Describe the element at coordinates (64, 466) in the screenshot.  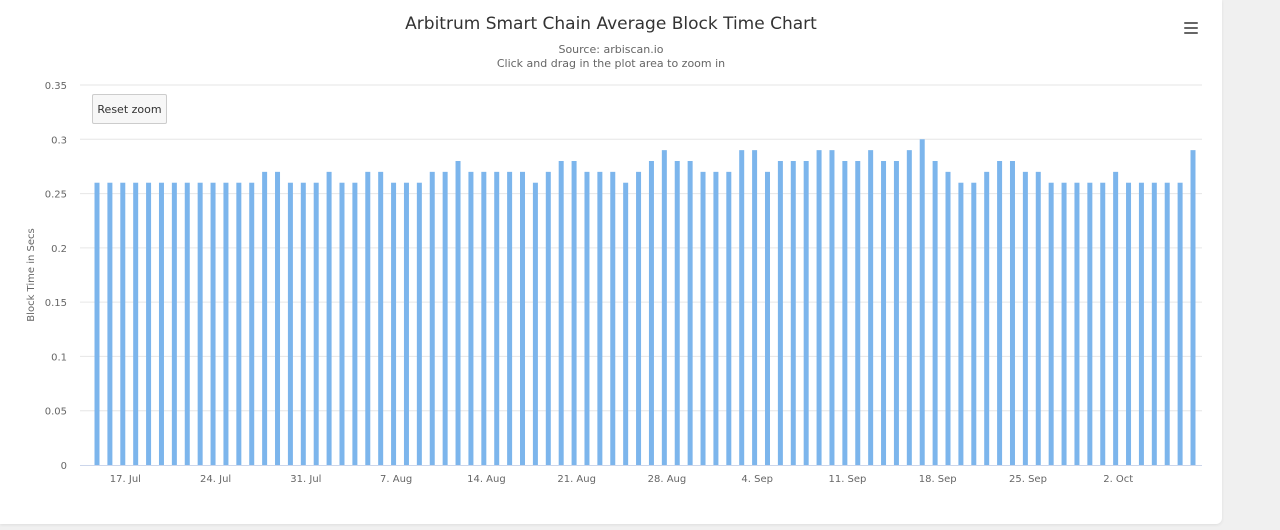
I see `y-tick-label: 0` at that location.